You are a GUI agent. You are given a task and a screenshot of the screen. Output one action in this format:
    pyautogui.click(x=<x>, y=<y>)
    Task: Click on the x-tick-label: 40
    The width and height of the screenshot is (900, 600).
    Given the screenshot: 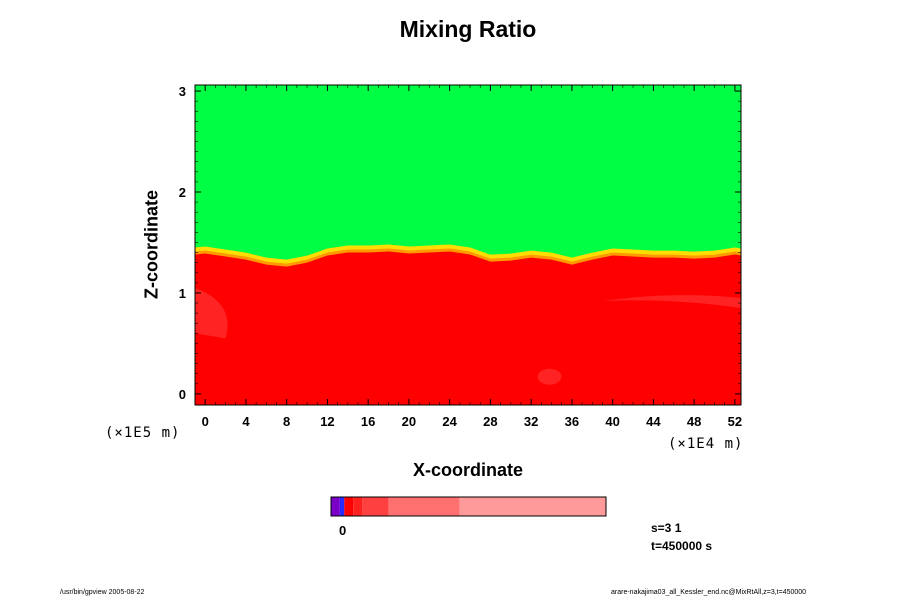 What is the action you would take?
    pyautogui.click(x=612, y=421)
    